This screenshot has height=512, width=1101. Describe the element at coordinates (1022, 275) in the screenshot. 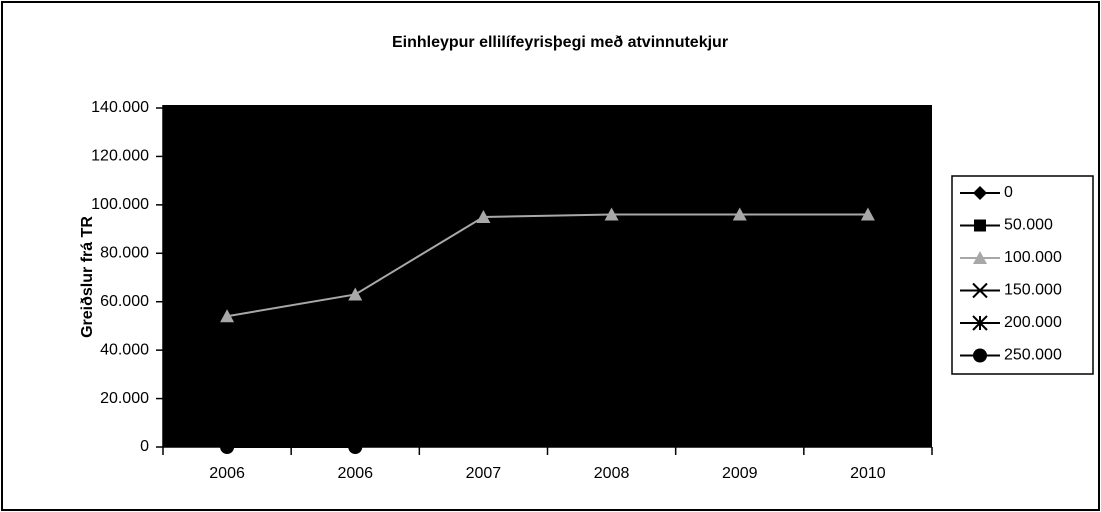

I see `legend-box` at that location.